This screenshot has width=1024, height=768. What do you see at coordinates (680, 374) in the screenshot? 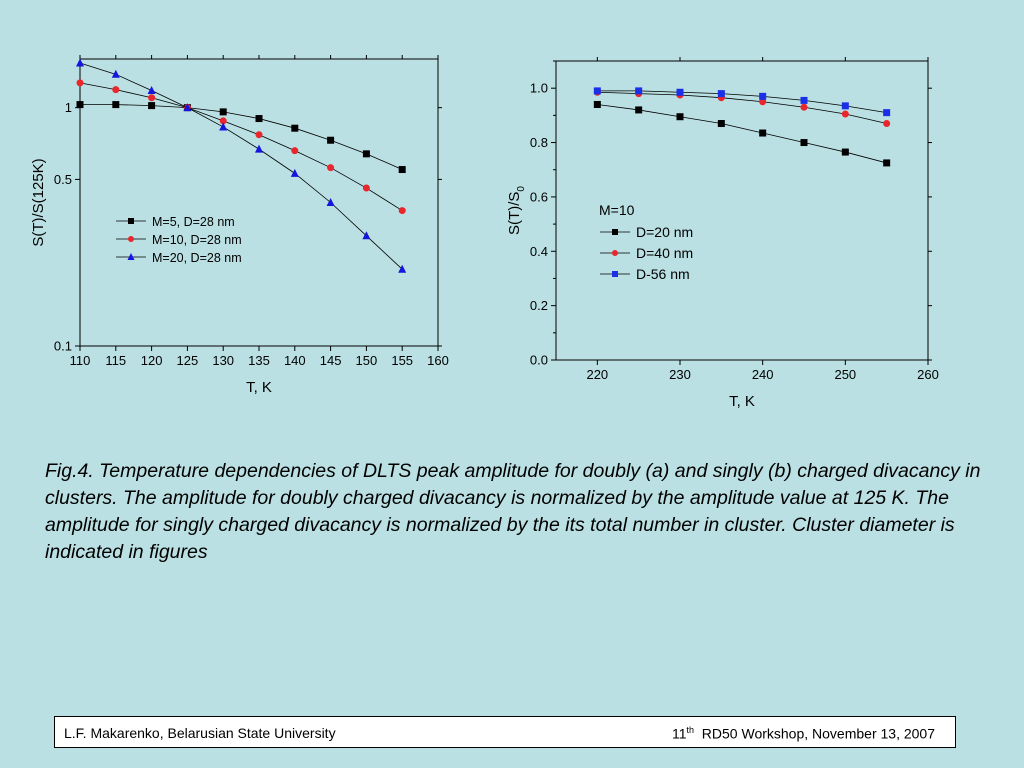
I see `x-tick-label: 230` at bounding box center [680, 374].